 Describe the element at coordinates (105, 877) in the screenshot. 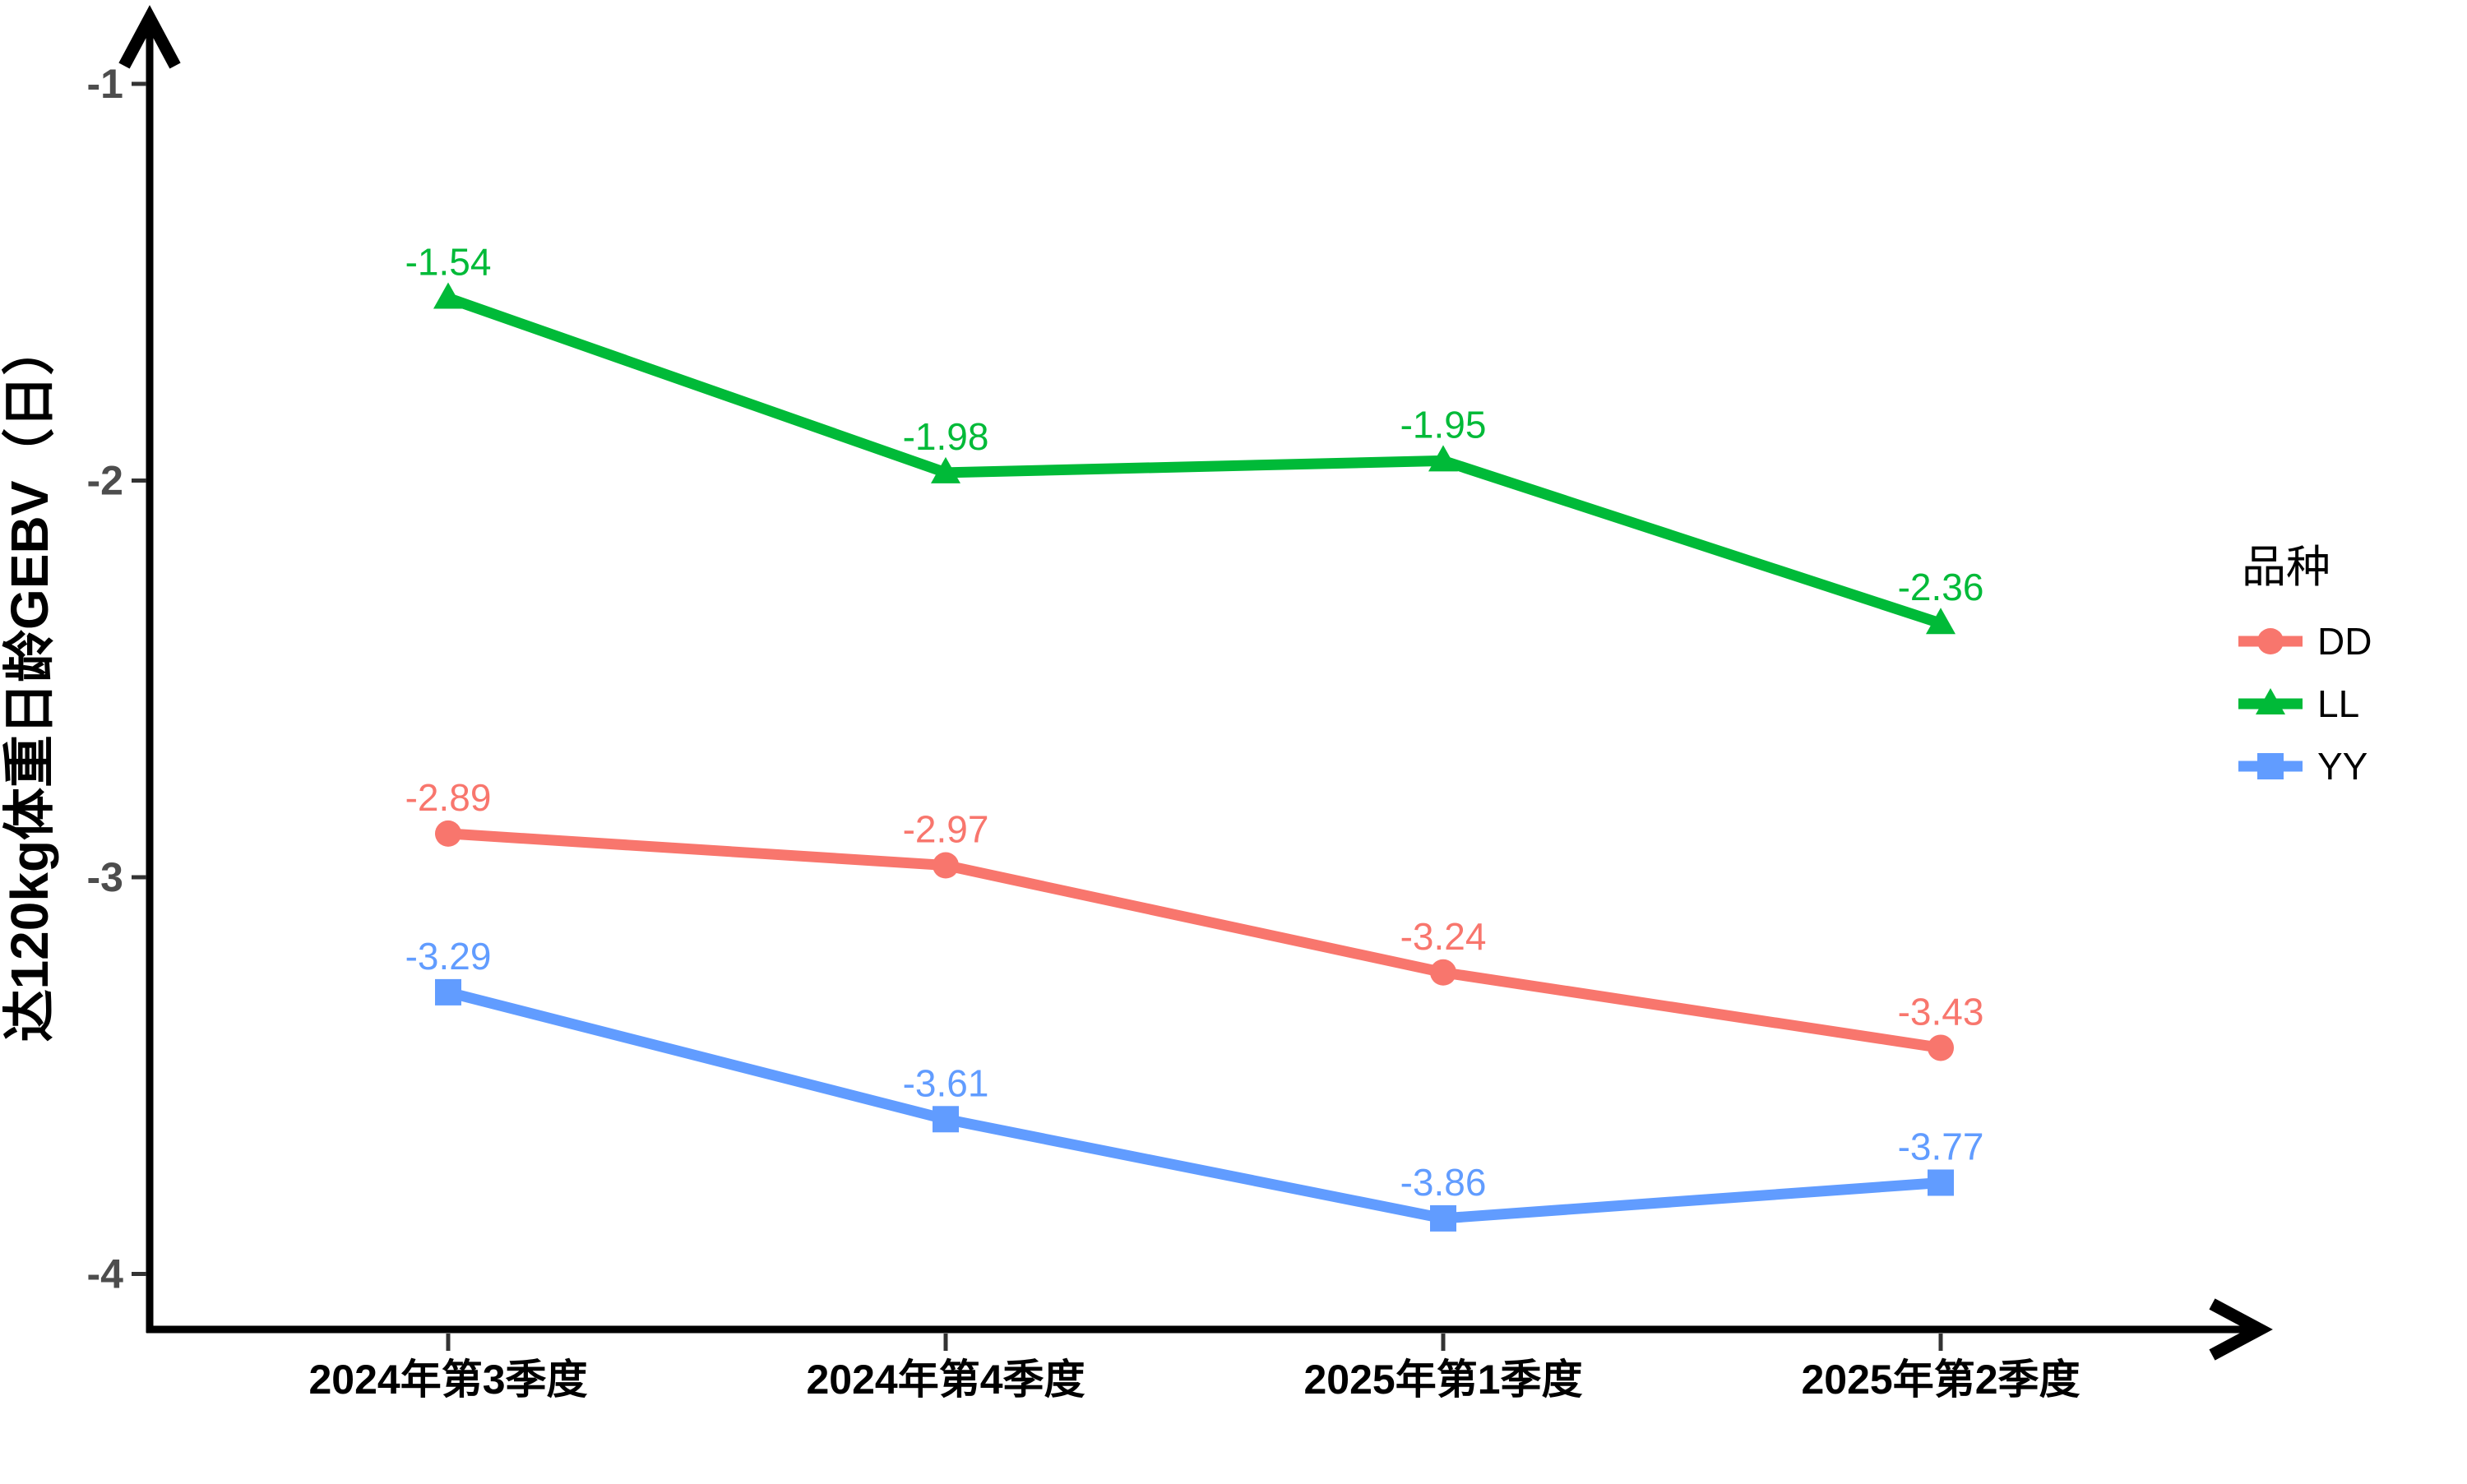

I see `y-tick-label: -3` at that location.